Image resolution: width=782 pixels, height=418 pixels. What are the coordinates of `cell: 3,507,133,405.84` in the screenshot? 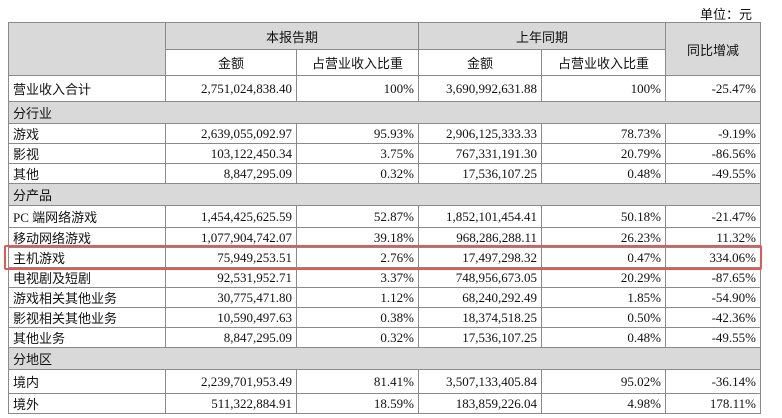 It's located at (480, 381).